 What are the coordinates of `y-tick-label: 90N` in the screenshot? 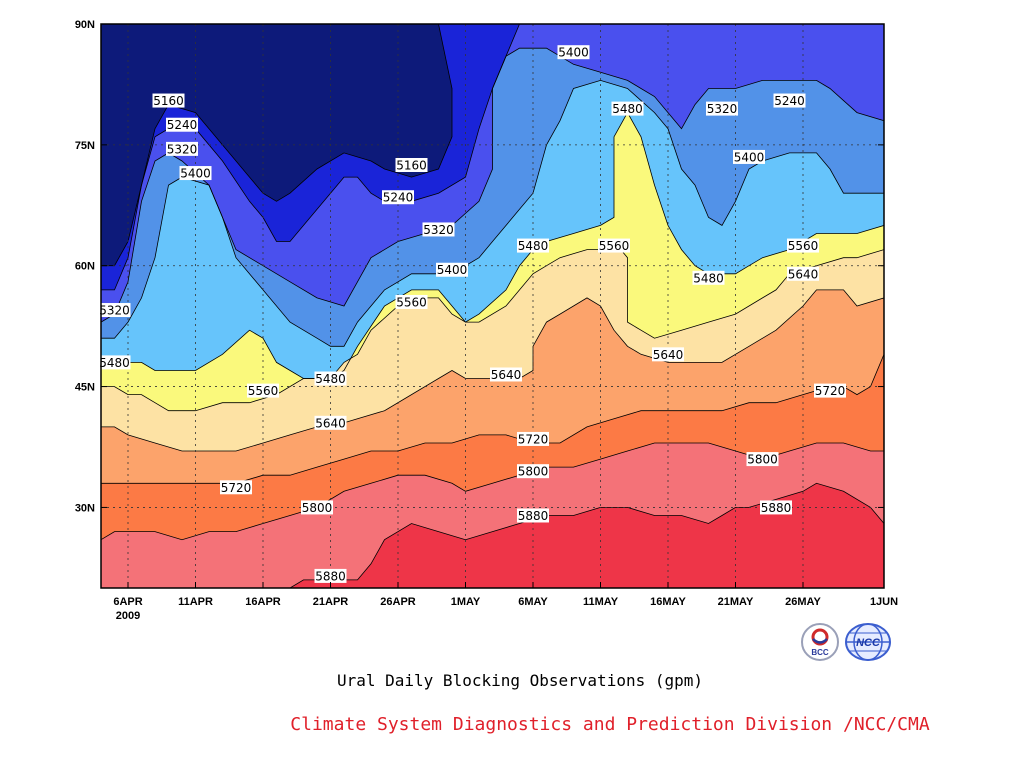 It's located at (85, 25).